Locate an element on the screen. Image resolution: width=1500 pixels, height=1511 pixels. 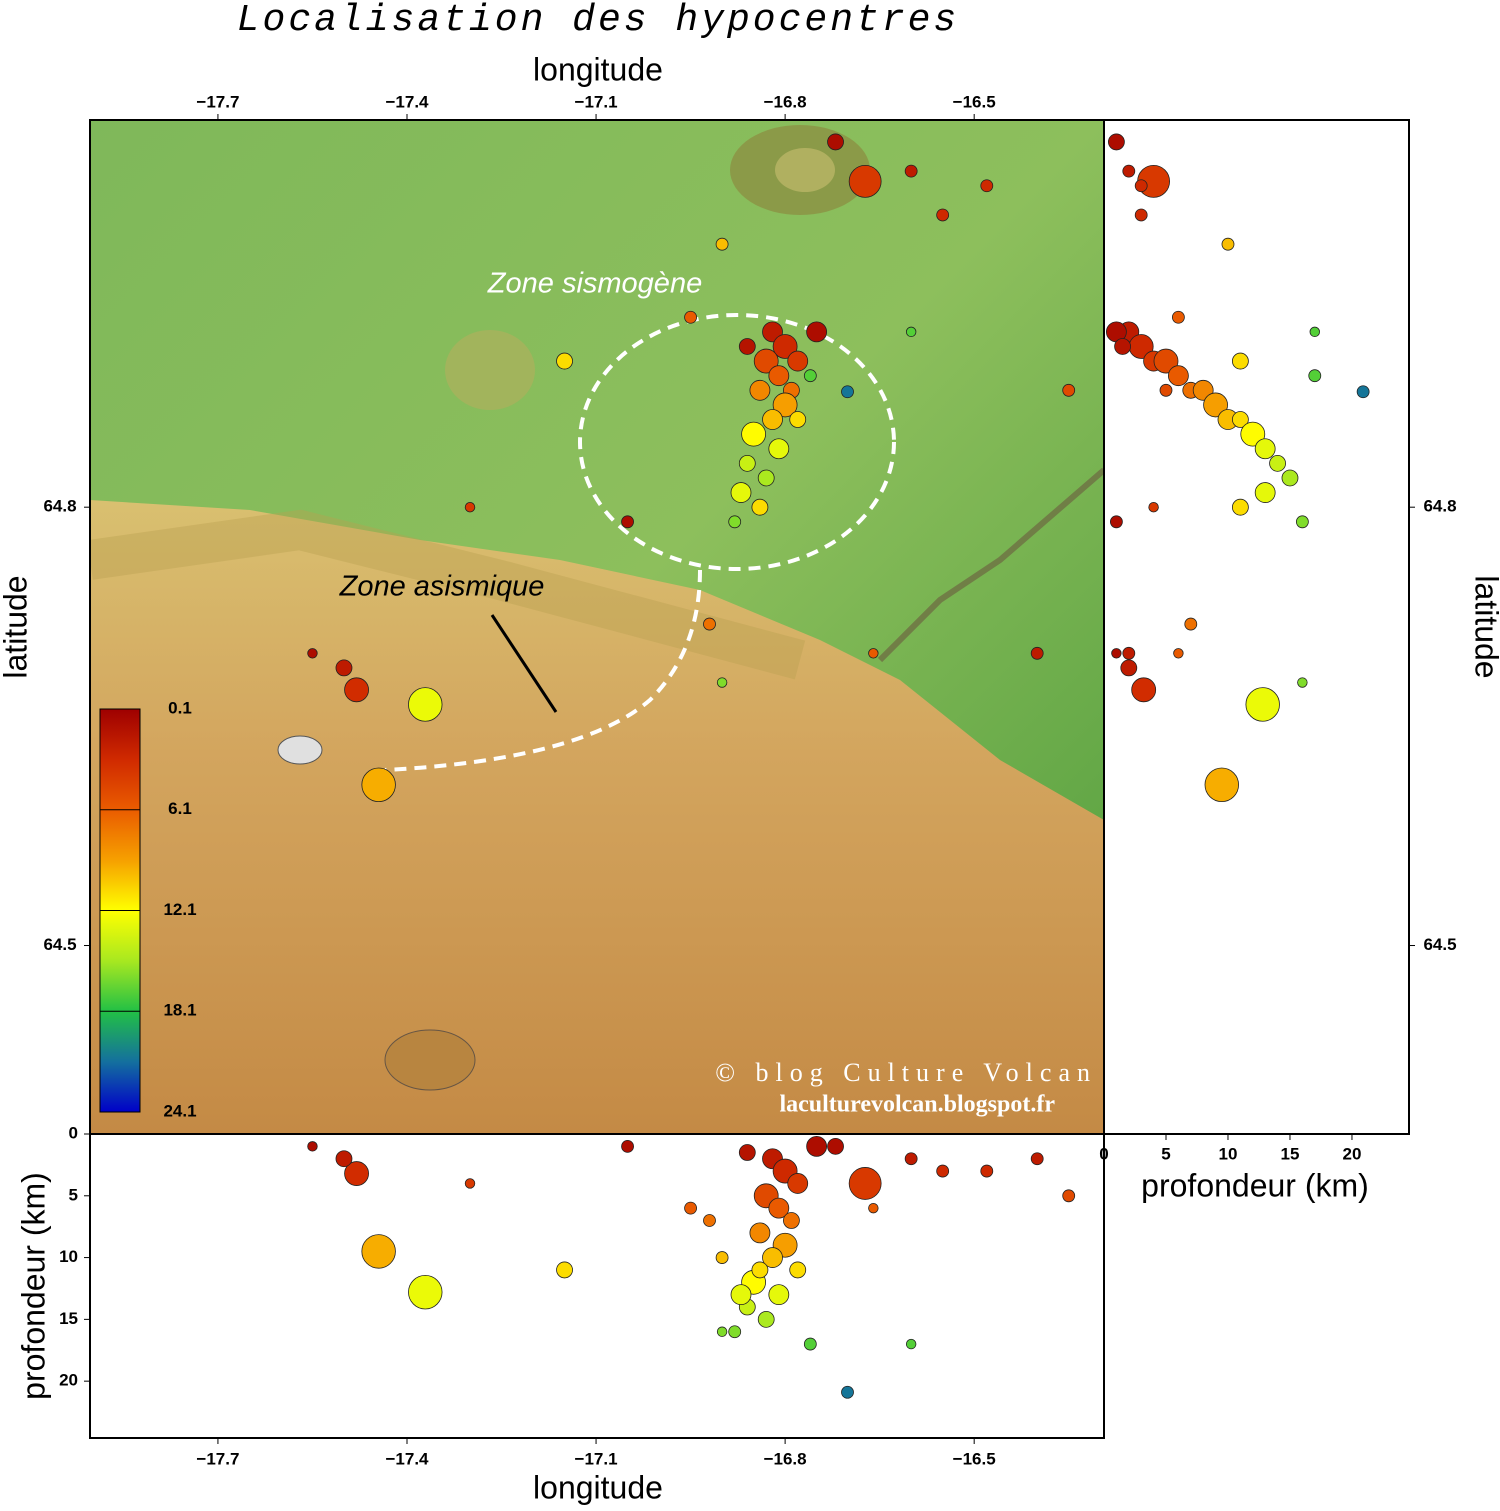
x-tick-label: −17.4 is located at coordinates (407, 1458).